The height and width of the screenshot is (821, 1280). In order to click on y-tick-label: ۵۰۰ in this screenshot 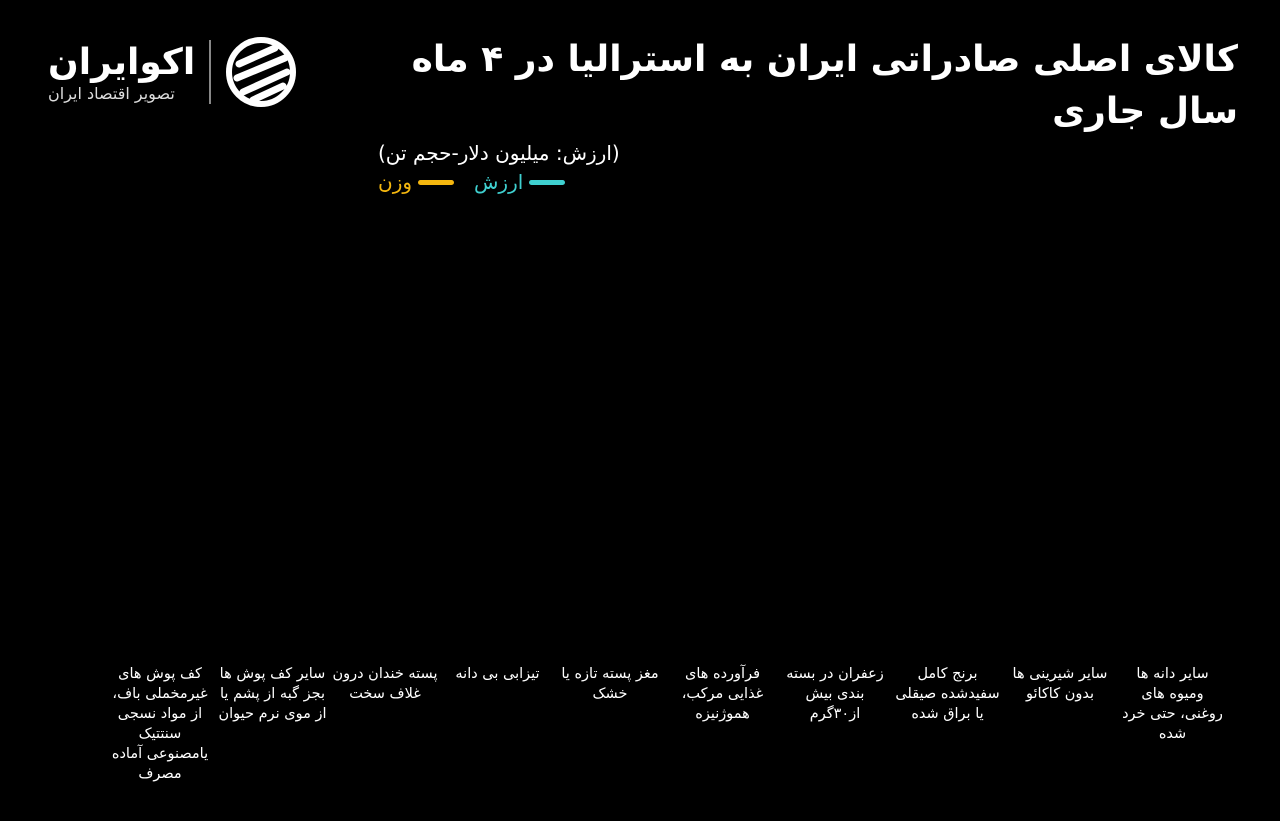, I will do `click(86, 565)`.